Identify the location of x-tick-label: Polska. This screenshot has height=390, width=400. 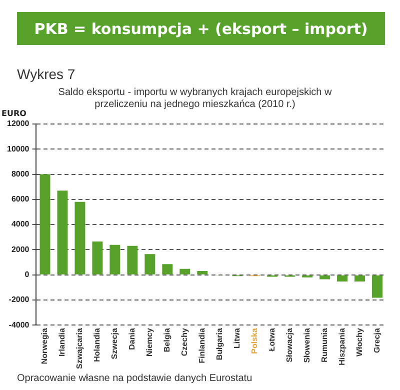
(255, 341).